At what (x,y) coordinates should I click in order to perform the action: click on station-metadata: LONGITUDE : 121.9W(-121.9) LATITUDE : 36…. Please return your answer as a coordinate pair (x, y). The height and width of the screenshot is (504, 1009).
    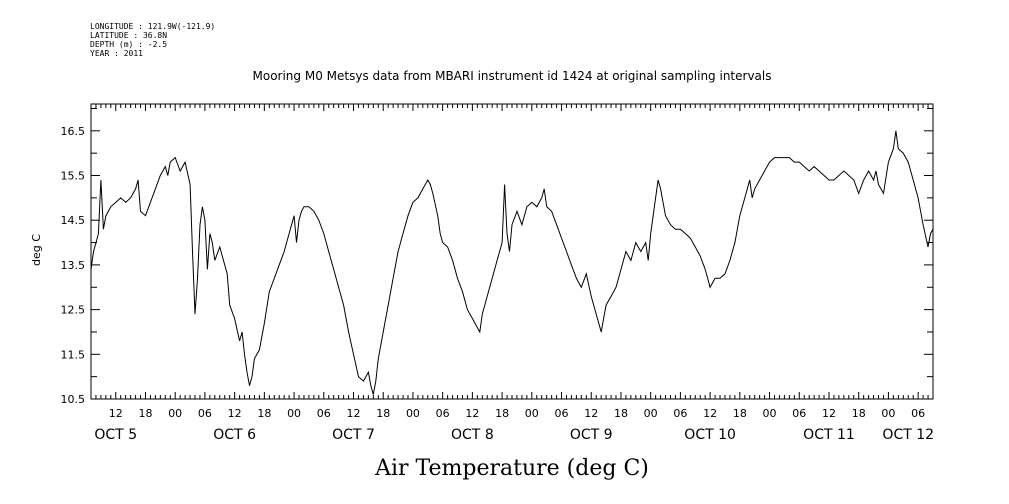
    Looking at the image, I should click on (152, 40).